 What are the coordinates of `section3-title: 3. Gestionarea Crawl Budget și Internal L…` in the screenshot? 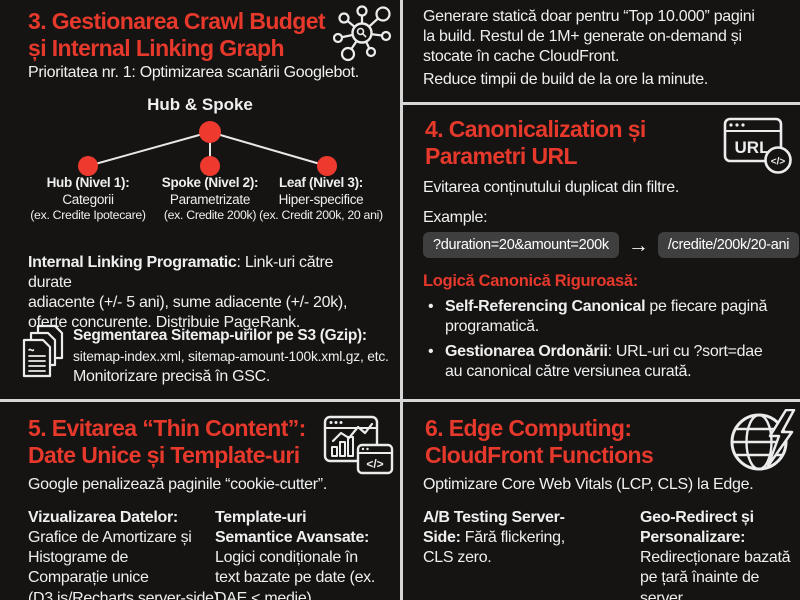 It's located at (193, 35).